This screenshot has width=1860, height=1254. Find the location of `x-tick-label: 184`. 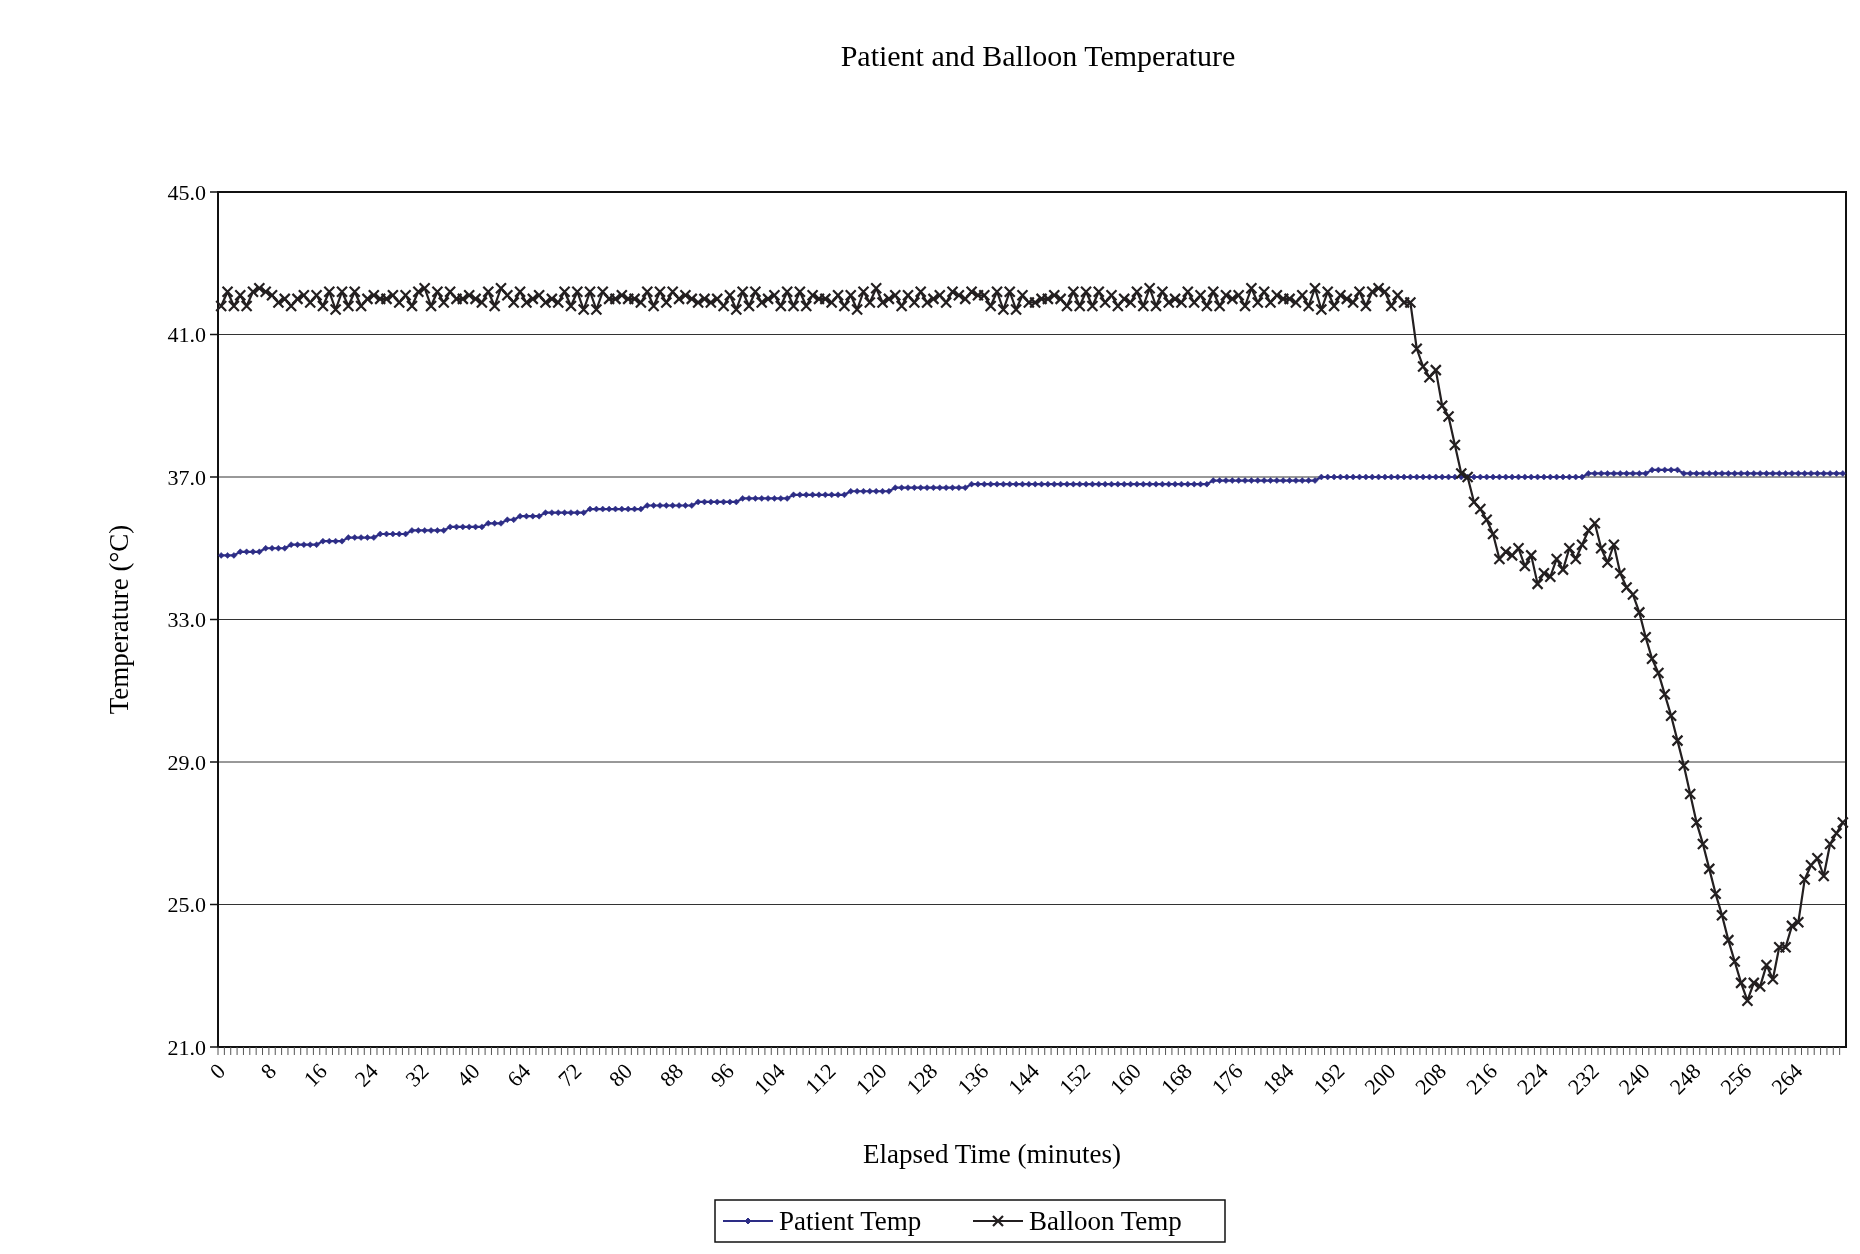

x-tick-label: 184 is located at coordinates (1278, 1079).